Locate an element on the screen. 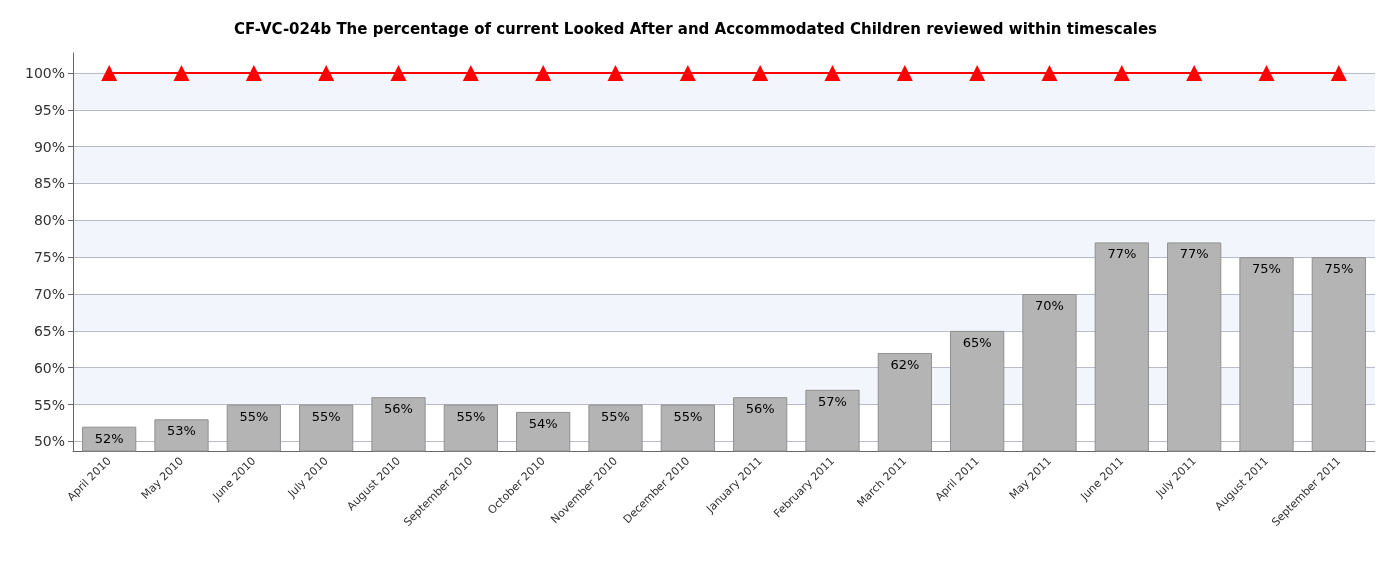  data-label: 52% is located at coordinates (109, 438).